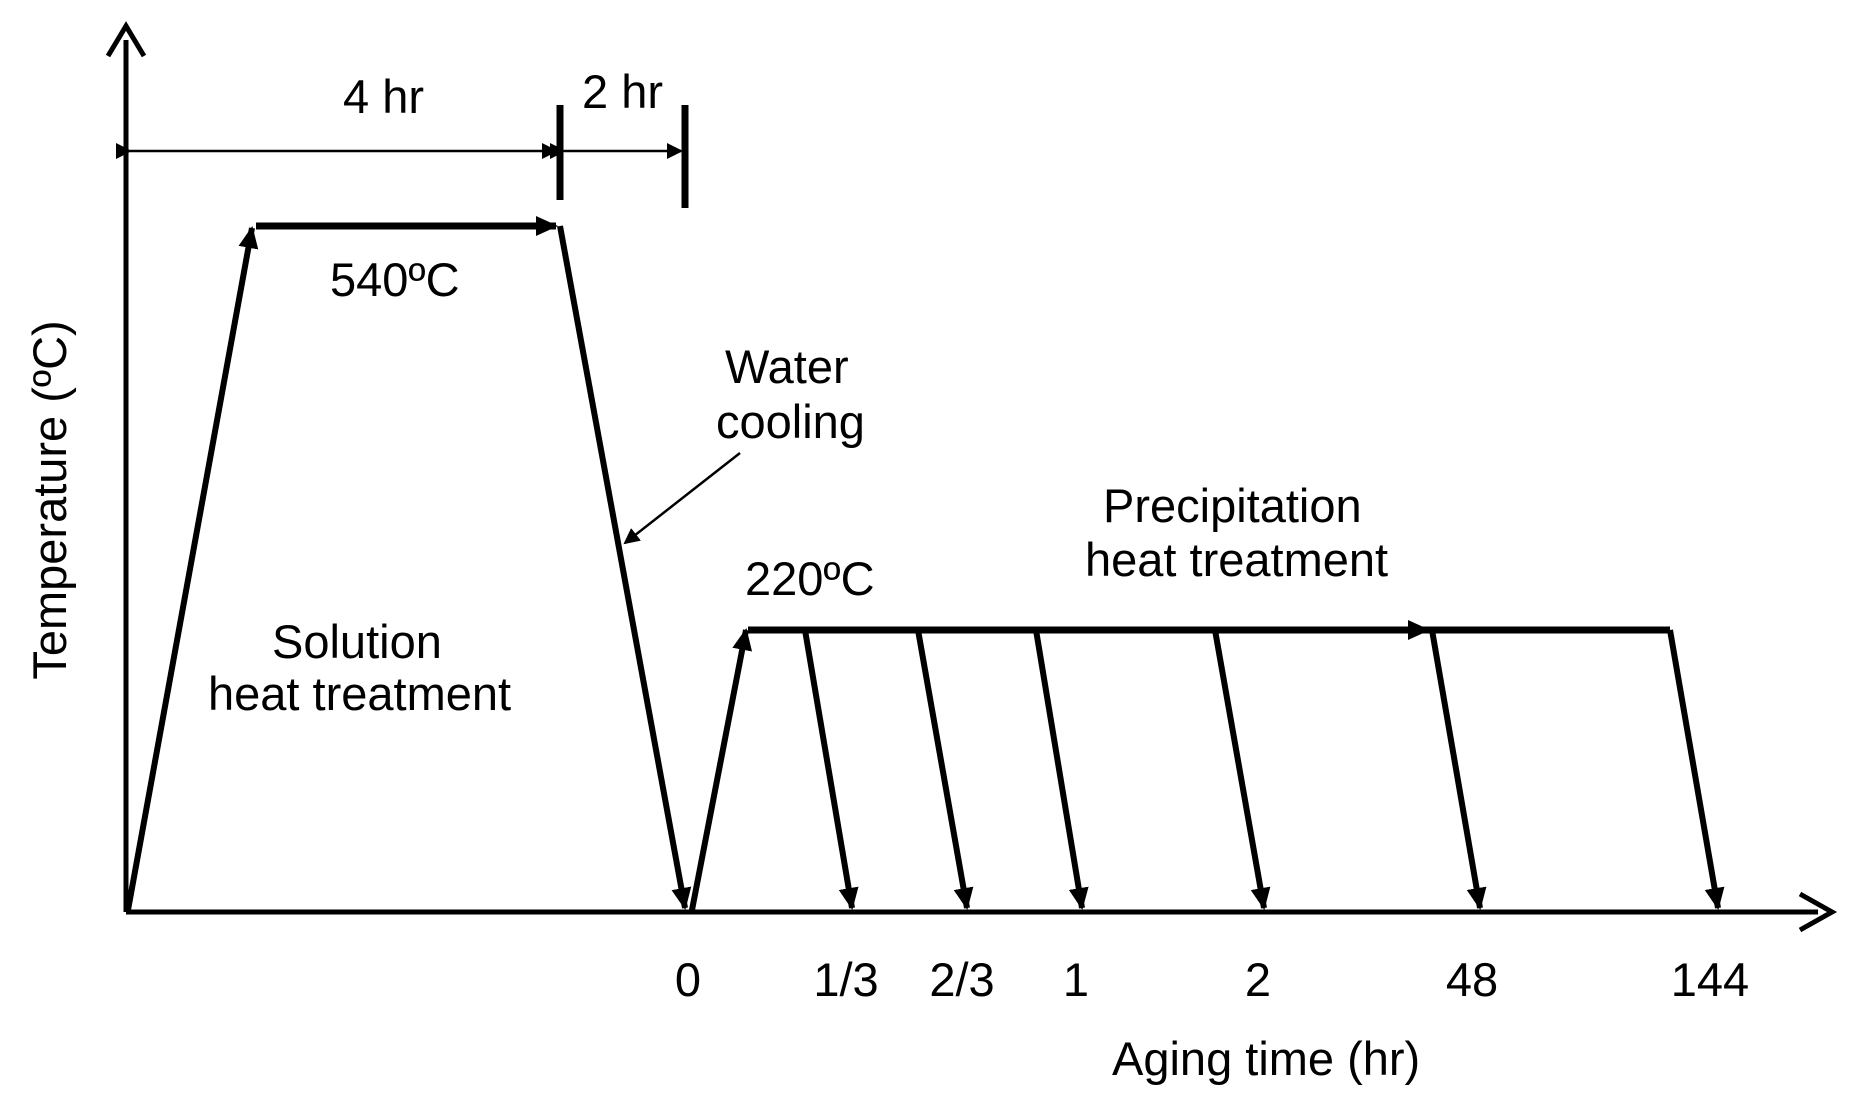 The image size is (1849, 1108). I want to click on precipitation-label-line2: heat treatment, so click(1236, 559).